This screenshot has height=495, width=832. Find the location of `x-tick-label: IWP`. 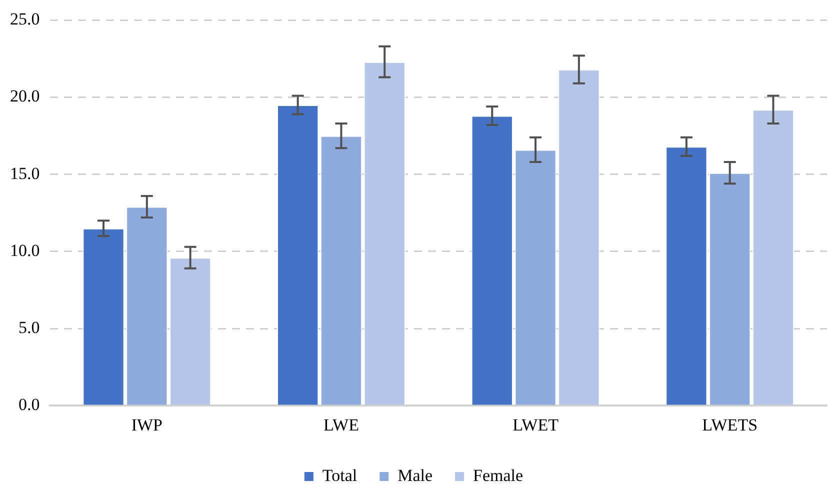

x-tick-label: IWP is located at coordinates (146, 424).